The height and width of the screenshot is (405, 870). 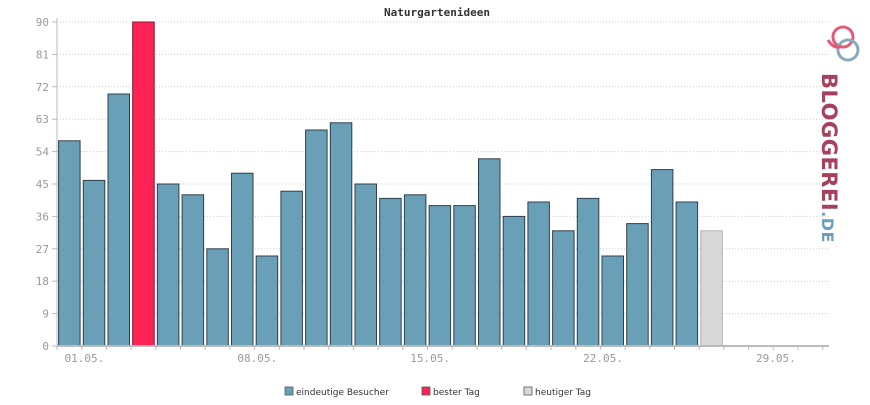 I want to click on y-tick-label: 45, so click(x=42, y=184).